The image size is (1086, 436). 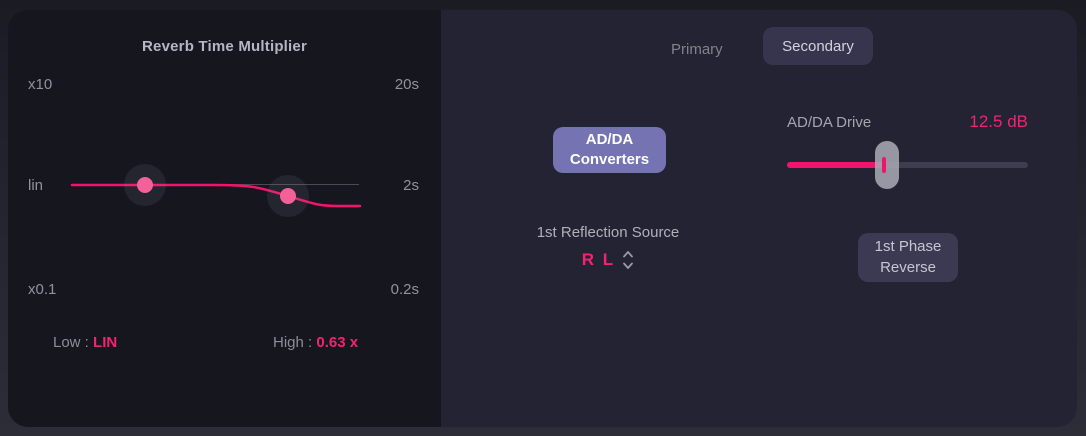 I want to click on chevron-up-down-icon, so click(x=628, y=260).